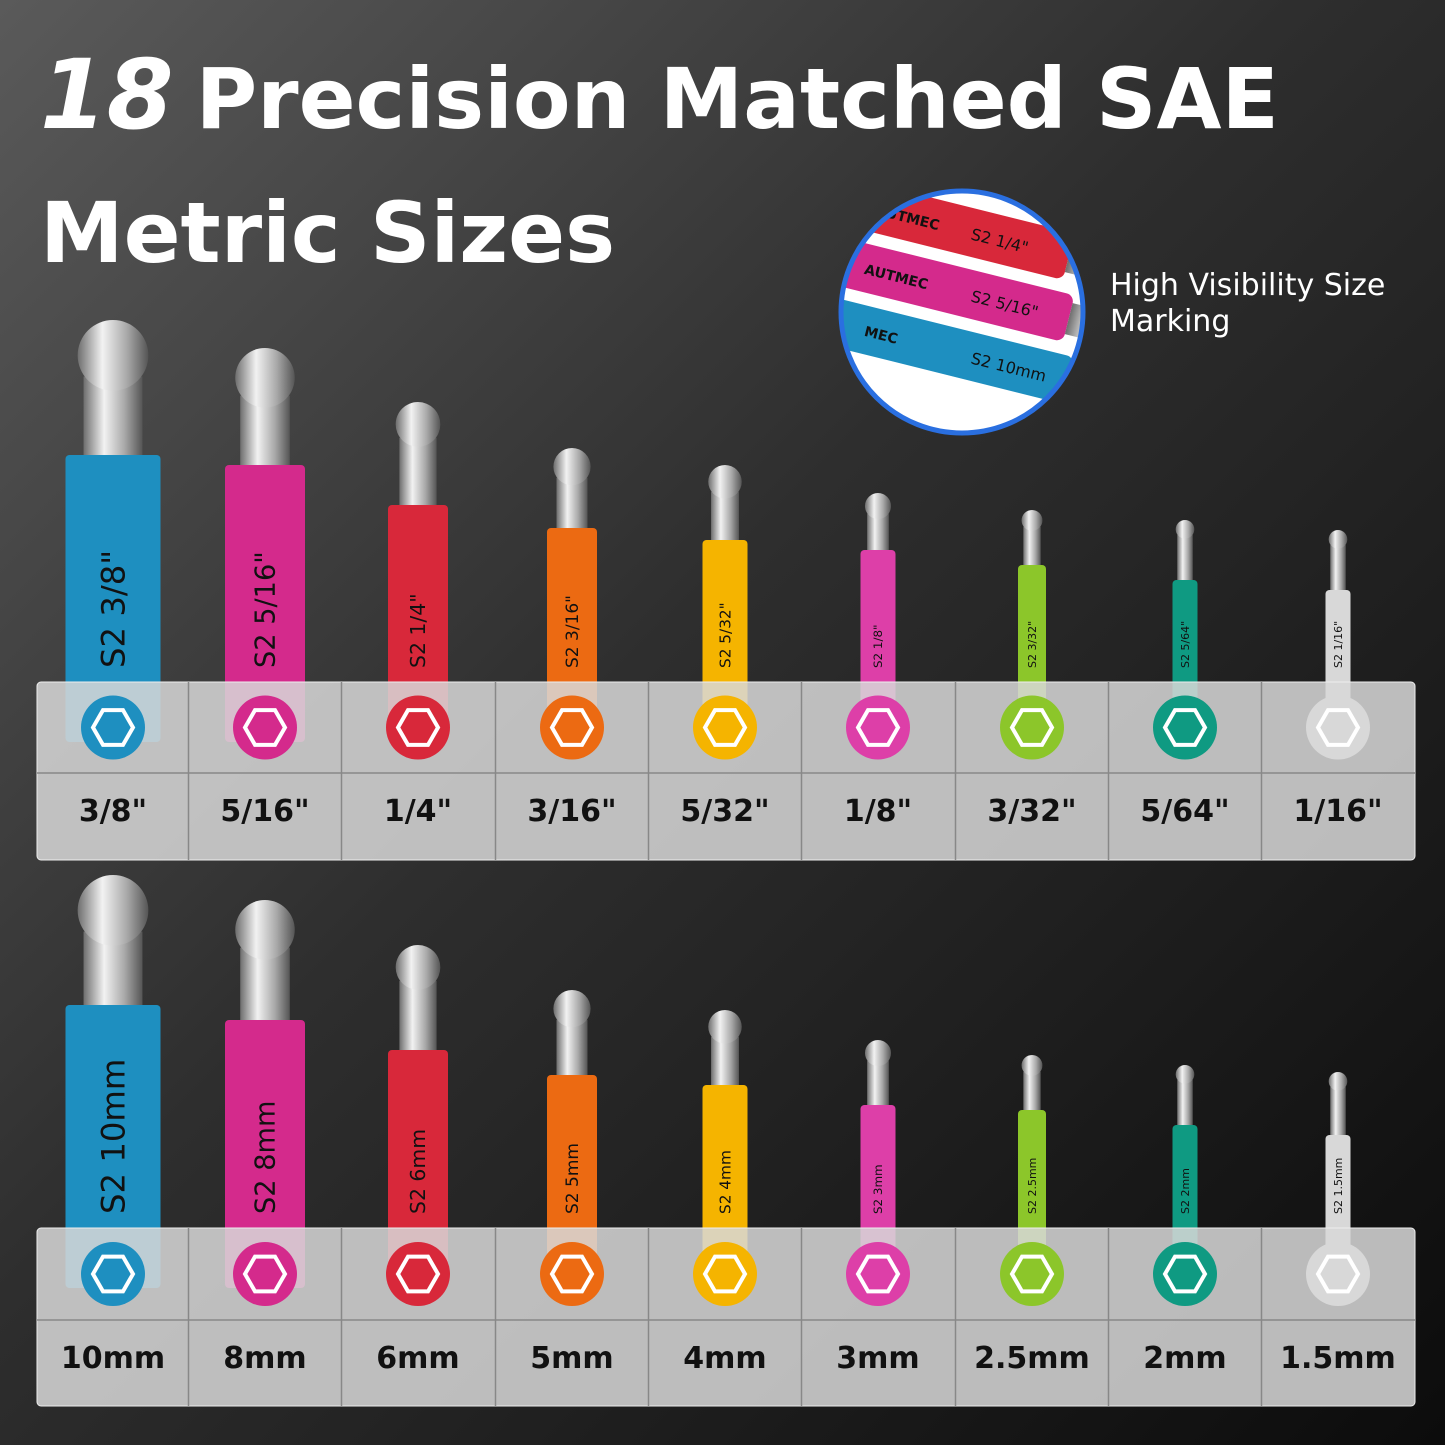 The width and height of the screenshot is (1445, 1445). I want to click on size-label: 8mm, so click(264, 1358).